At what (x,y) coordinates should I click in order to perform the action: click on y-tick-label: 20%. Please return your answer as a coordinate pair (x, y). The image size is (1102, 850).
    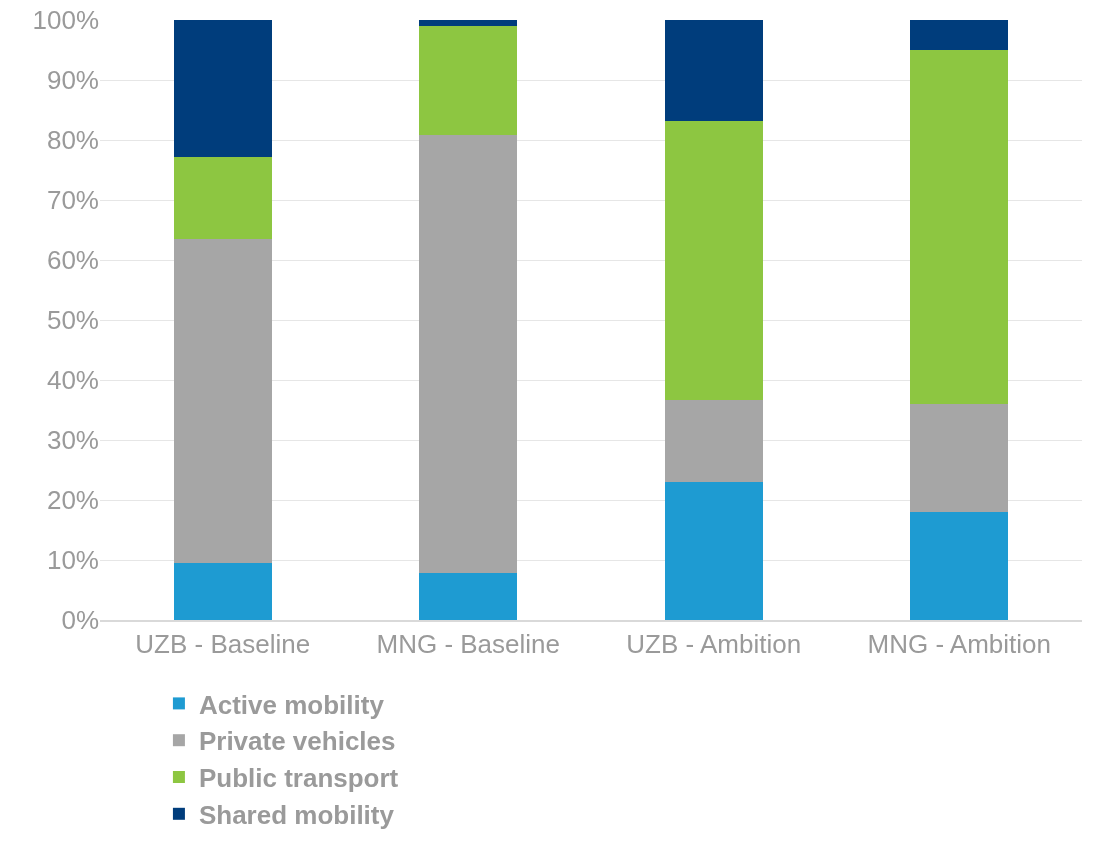
    Looking at the image, I should click on (72, 500).